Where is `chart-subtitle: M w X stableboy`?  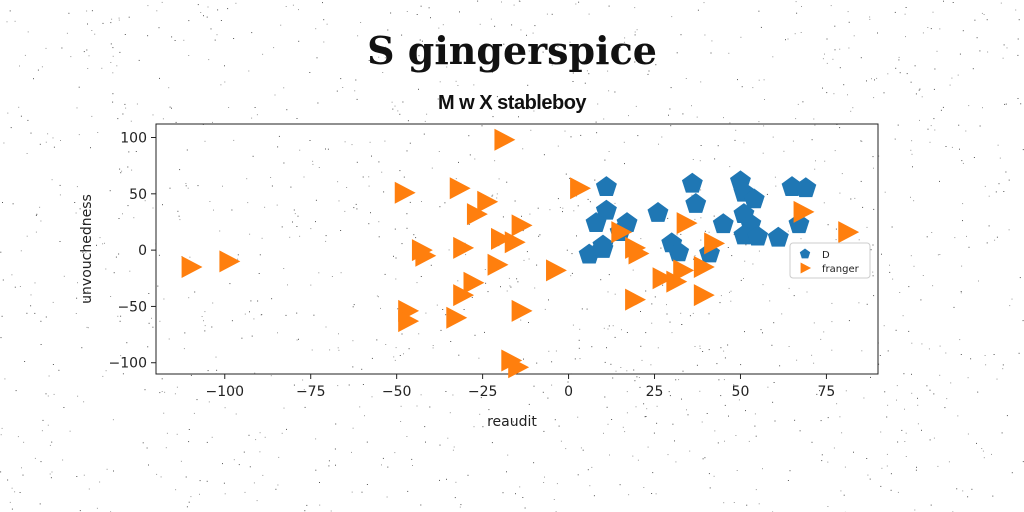
chart-subtitle: M w X stableboy is located at coordinates (512, 103).